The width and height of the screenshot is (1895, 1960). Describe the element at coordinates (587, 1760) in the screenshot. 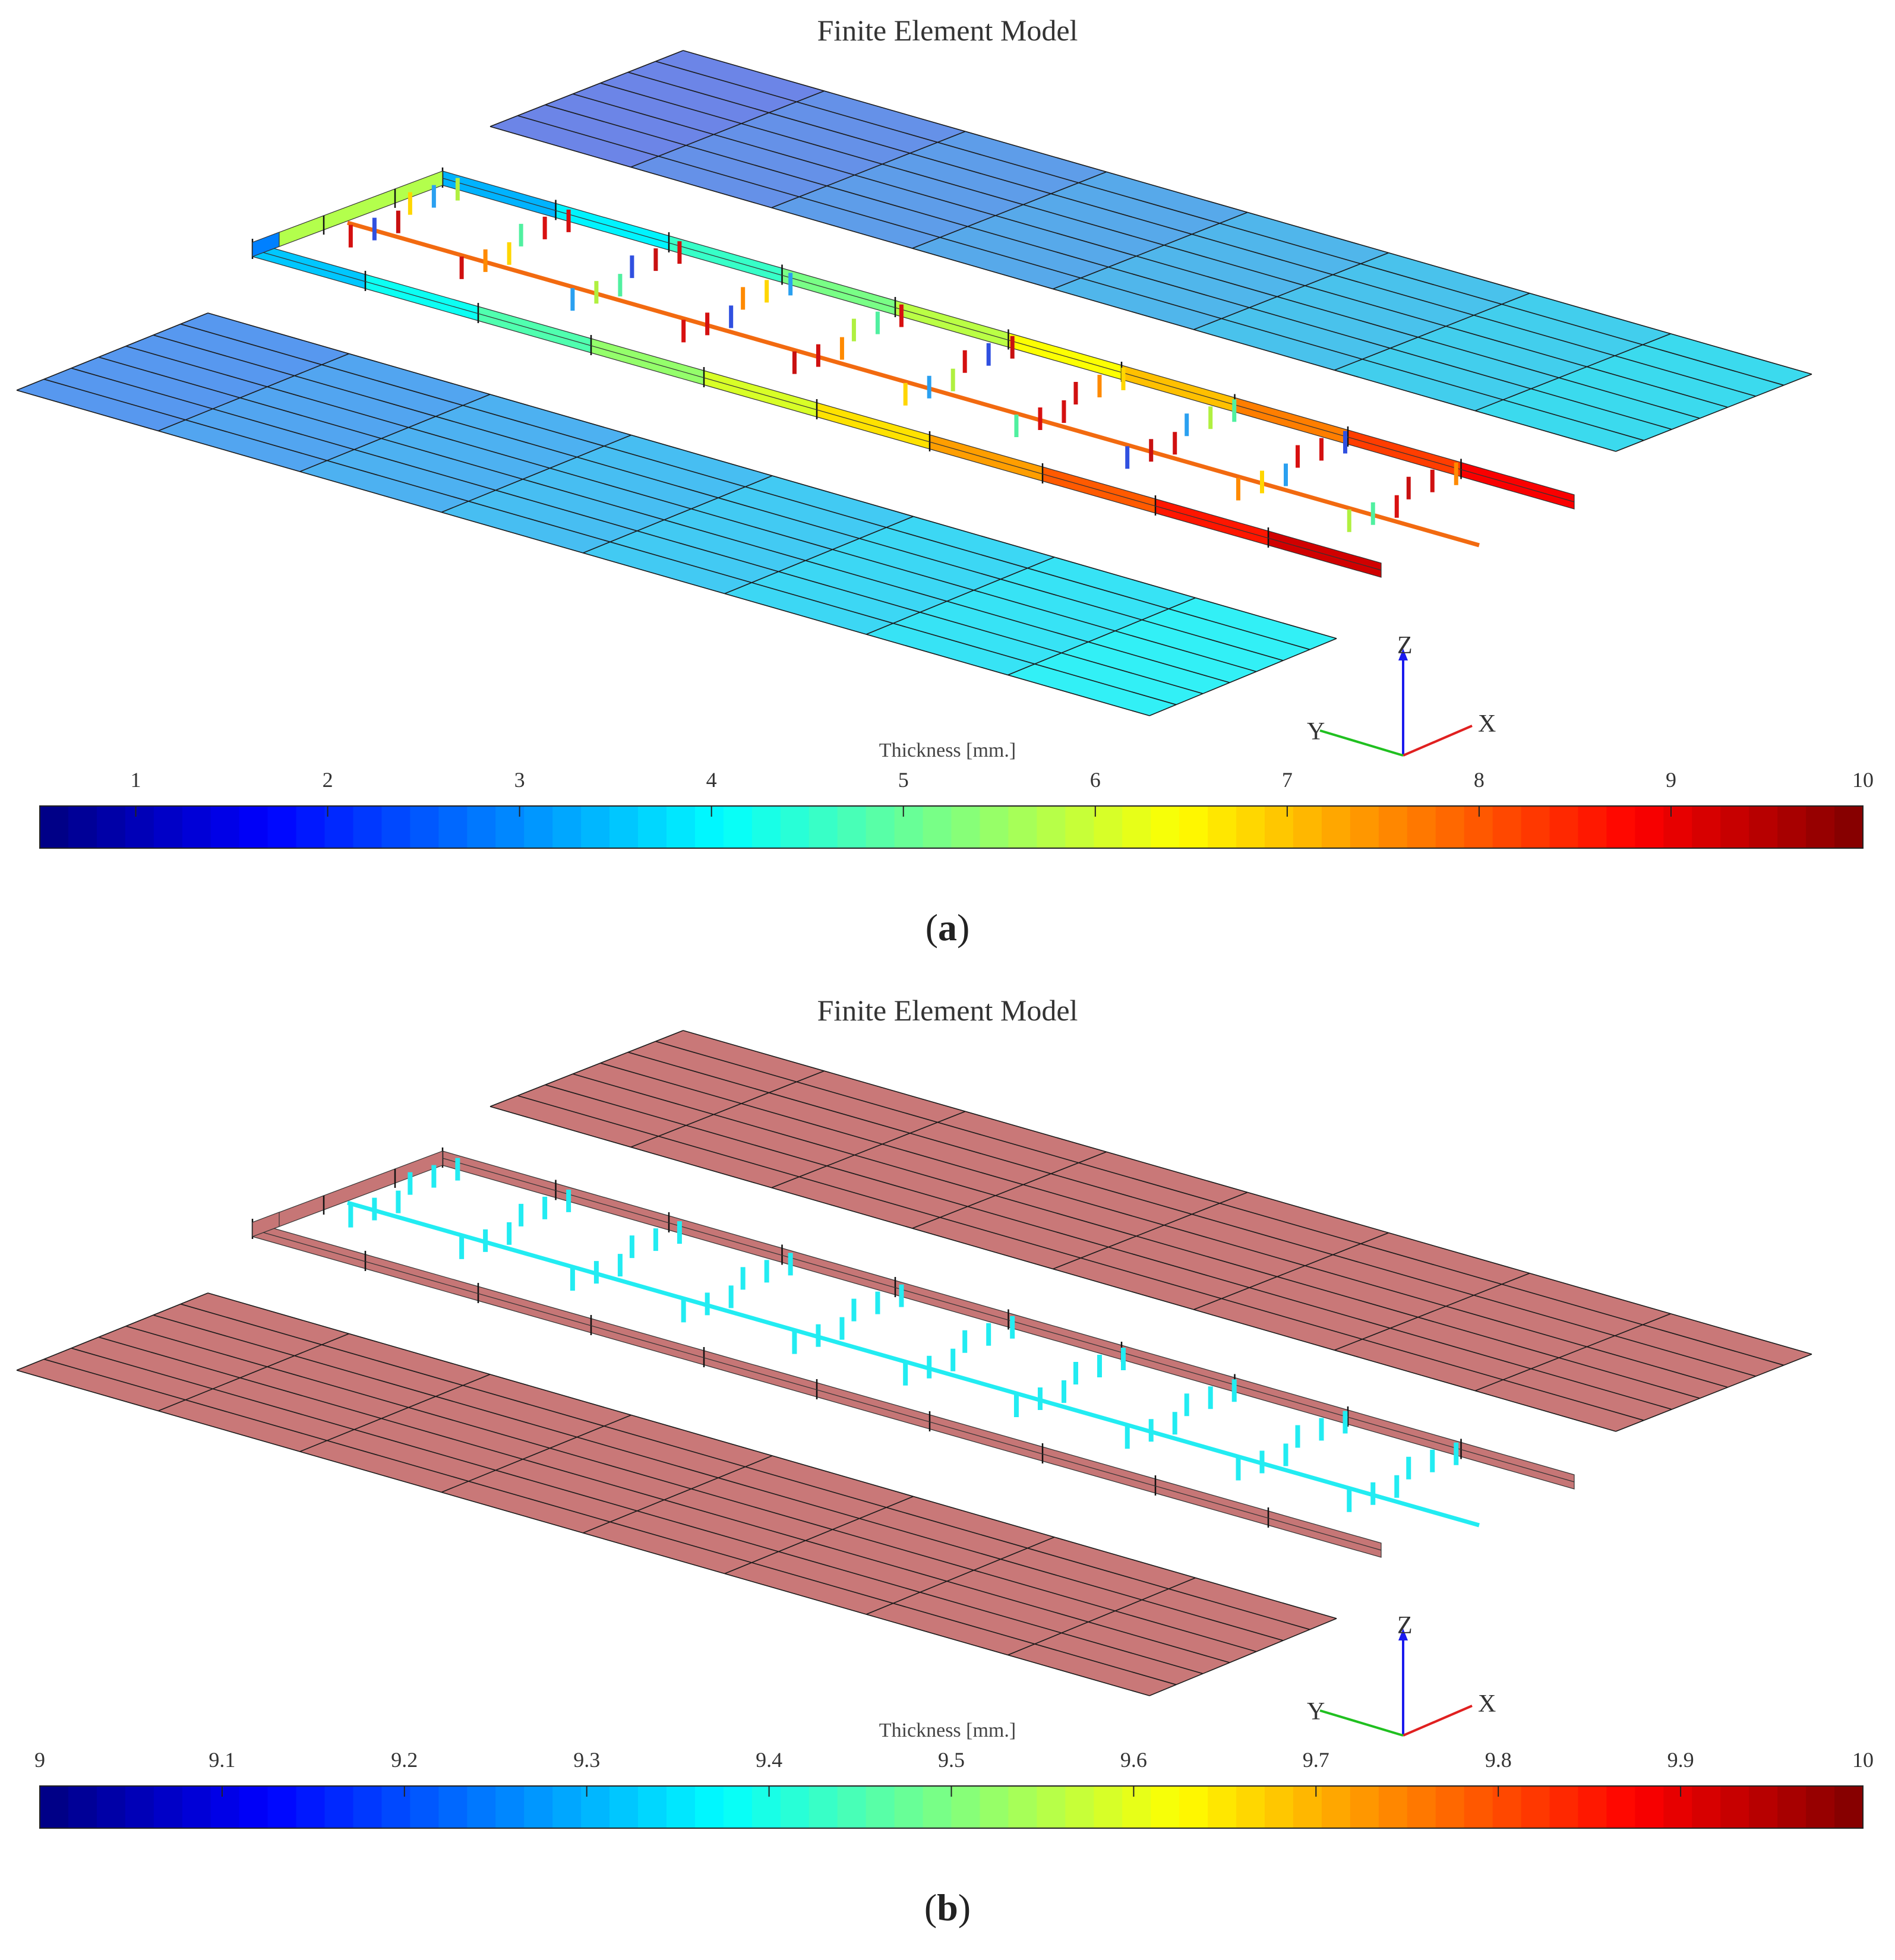

I see `colorbar-tick-label: 9.3` at that location.